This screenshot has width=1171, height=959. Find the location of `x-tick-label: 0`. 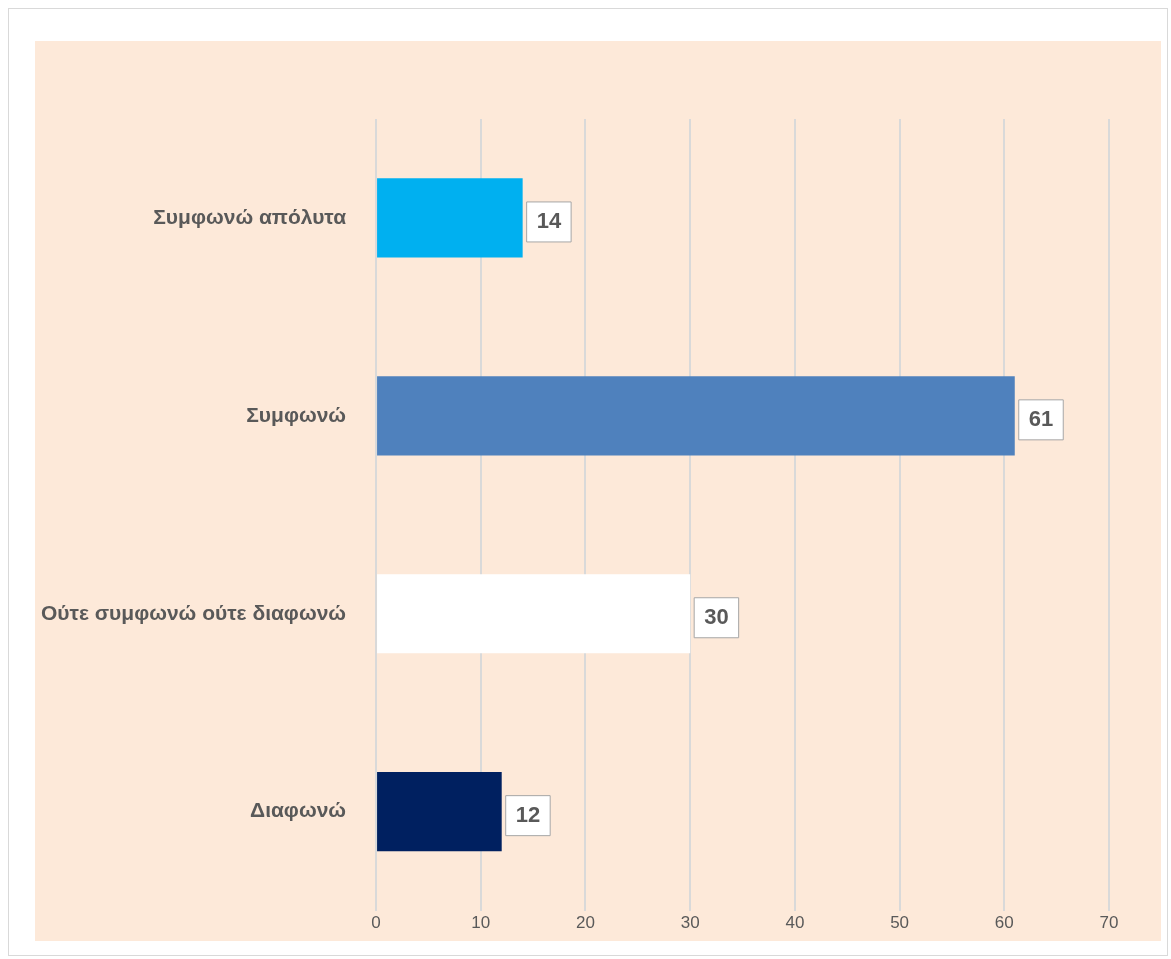

x-tick-label: 0 is located at coordinates (376, 923).